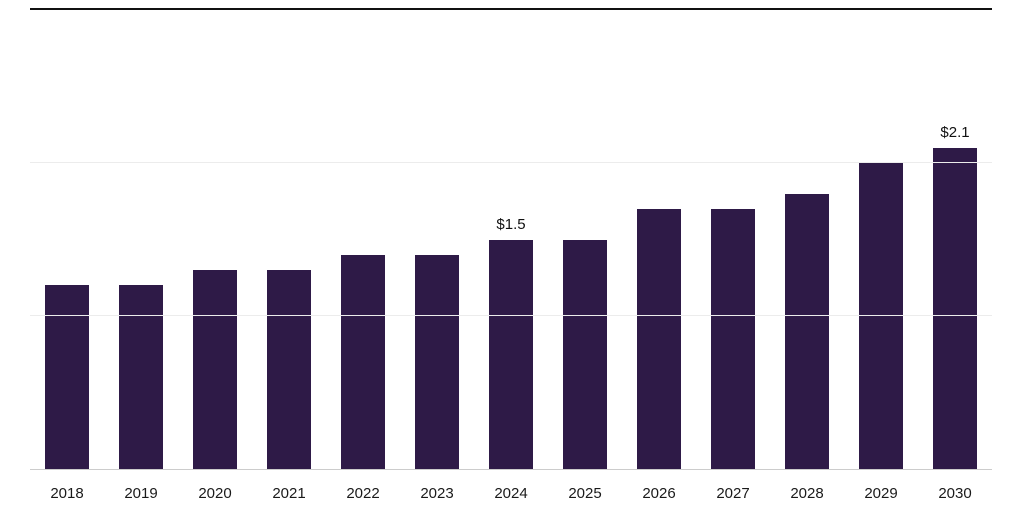 This screenshot has height=512, width=1024. I want to click on x-tick-2024: 2024, so click(511, 493).